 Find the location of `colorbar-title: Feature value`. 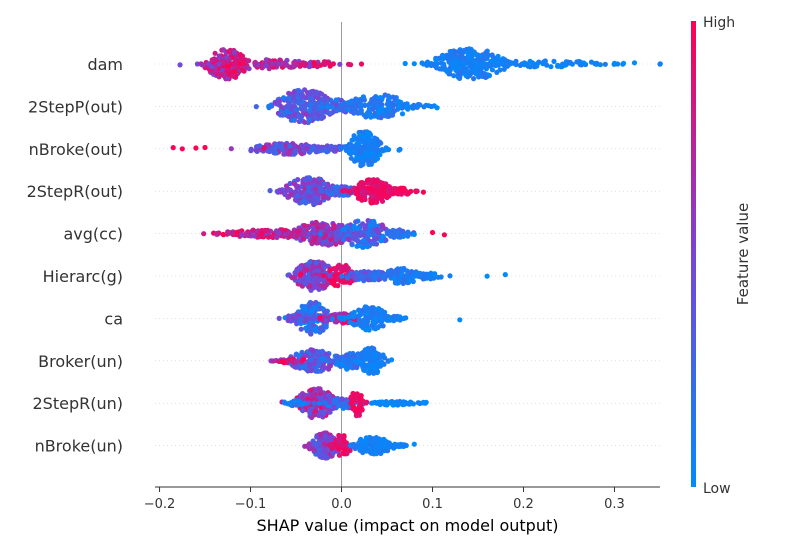

colorbar-title: Feature value is located at coordinates (743, 254).